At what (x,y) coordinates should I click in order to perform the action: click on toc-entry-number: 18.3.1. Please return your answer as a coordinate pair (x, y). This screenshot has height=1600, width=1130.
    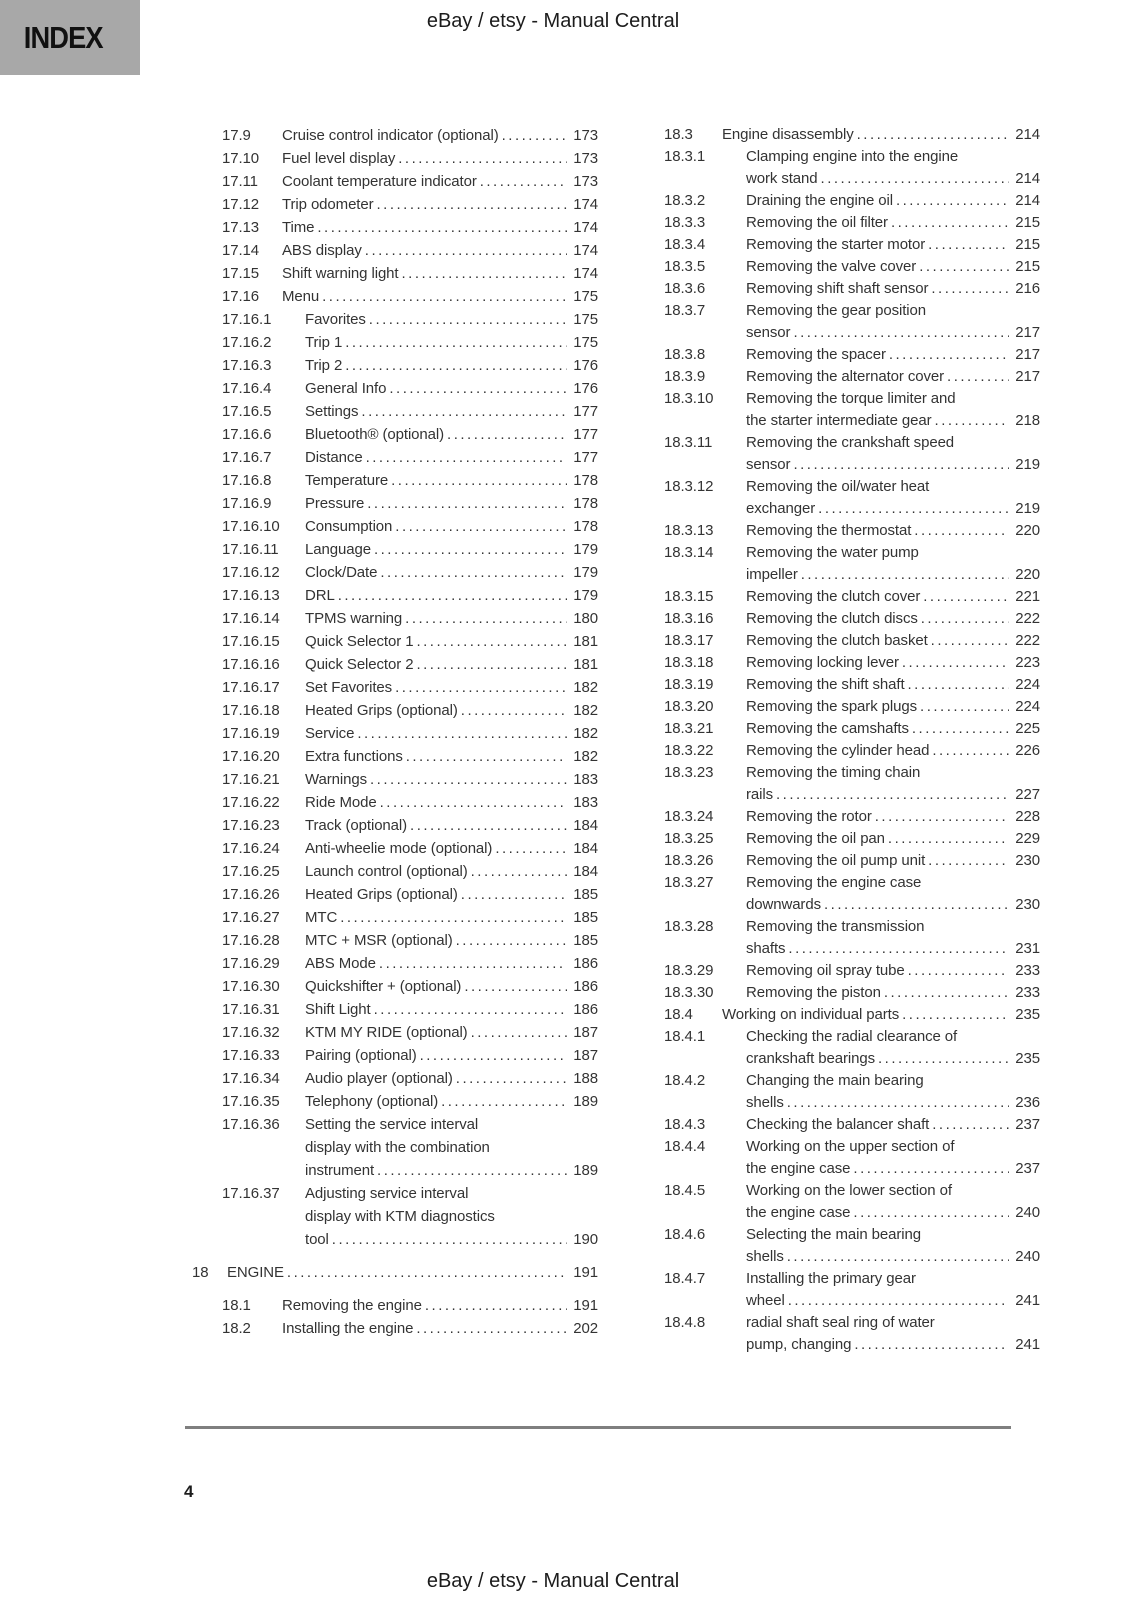
    Looking at the image, I should click on (685, 156).